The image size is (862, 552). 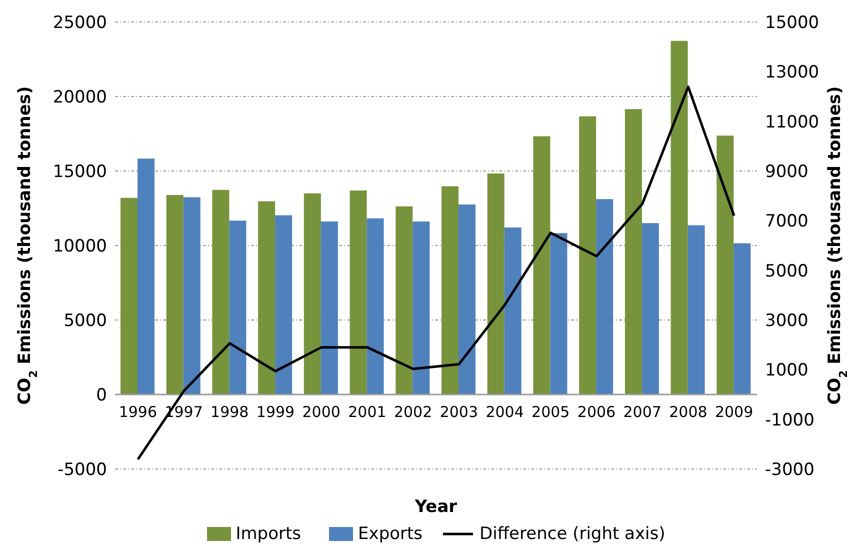 What do you see at coordinates (786, 172) in the screenshot?
I see `y2-tick-label: 9000` at bounding box center [786, 172].